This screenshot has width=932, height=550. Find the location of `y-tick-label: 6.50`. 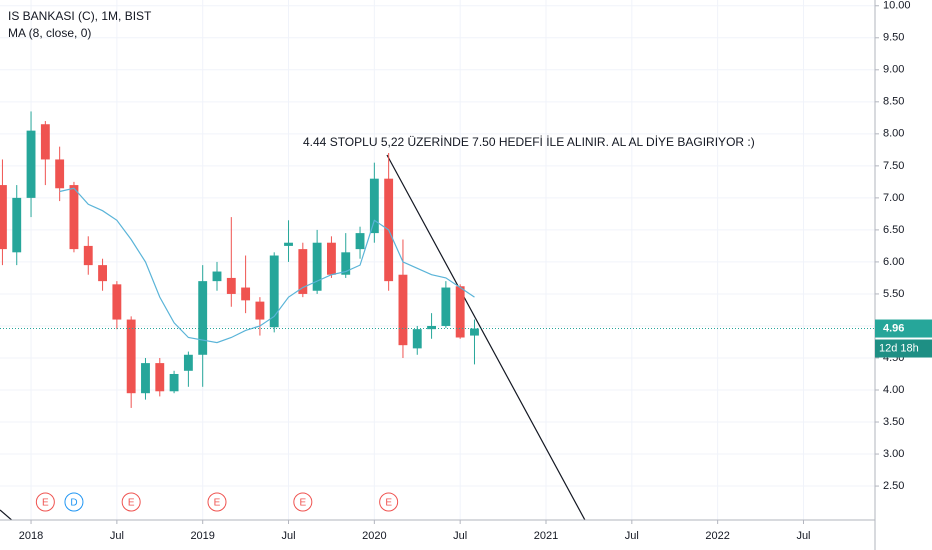

y-tick-label: 6.50 is located at coordinates (893, 230).